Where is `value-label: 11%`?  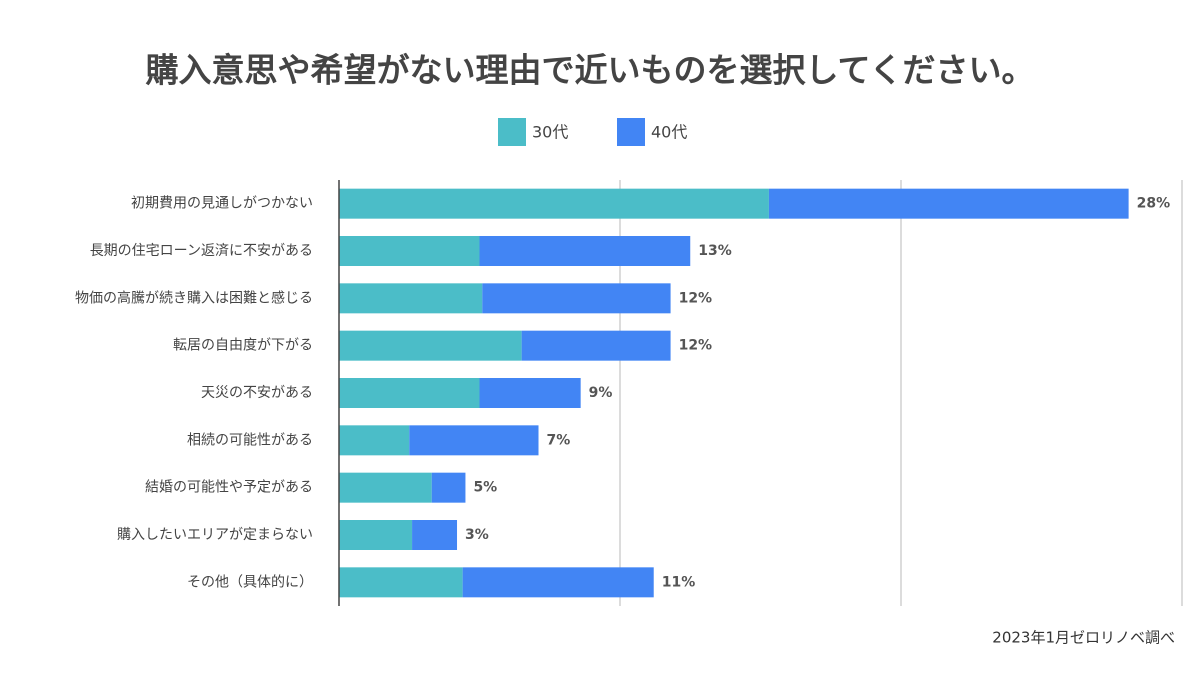
value-label: 11% is located at coordinates (679, 582).